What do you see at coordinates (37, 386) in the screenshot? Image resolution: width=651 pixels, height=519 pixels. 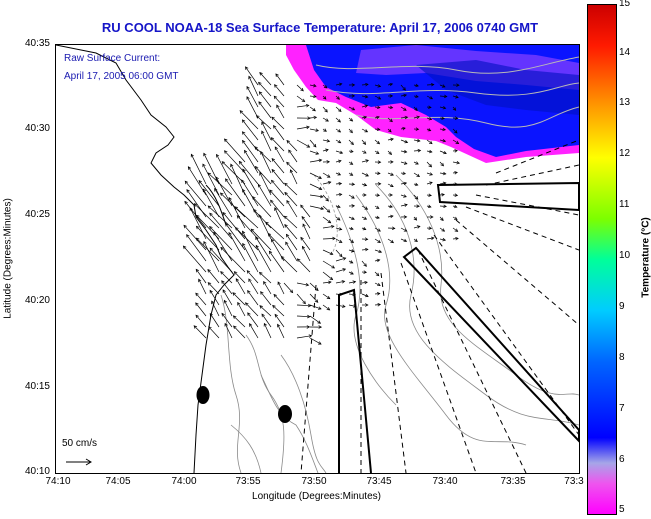 I see `y-tick: 40:15` at bounding box center [37, 386].